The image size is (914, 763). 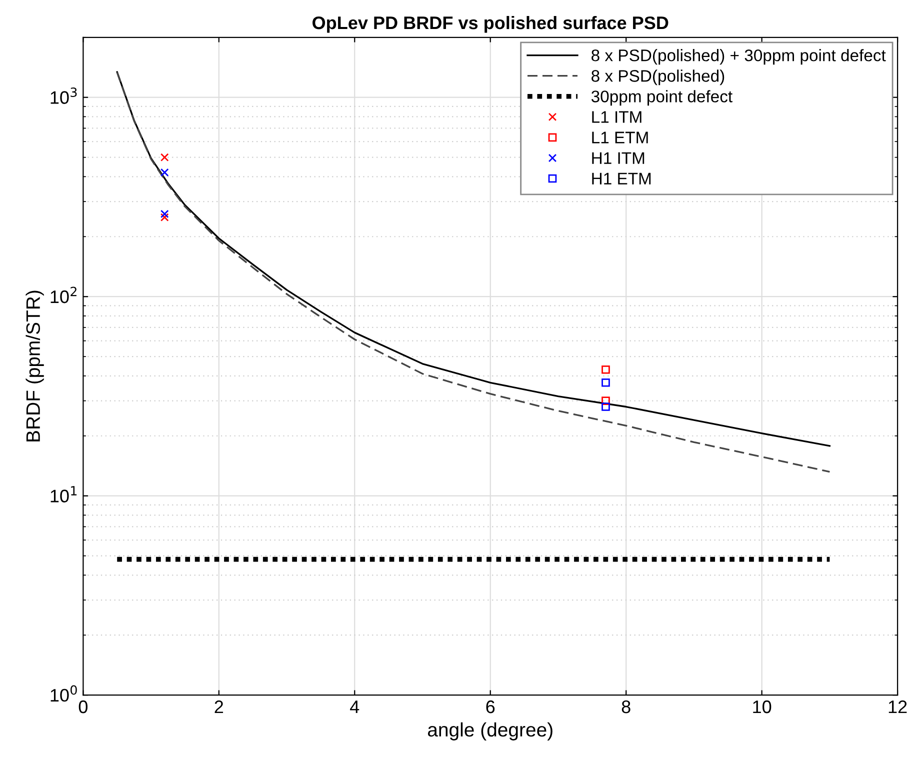 What do you see at coordinates (35, 366) in the screenshot?
I see `y-axis-title: BRDF (ppm/STR)` at bounding box center [35, 366].